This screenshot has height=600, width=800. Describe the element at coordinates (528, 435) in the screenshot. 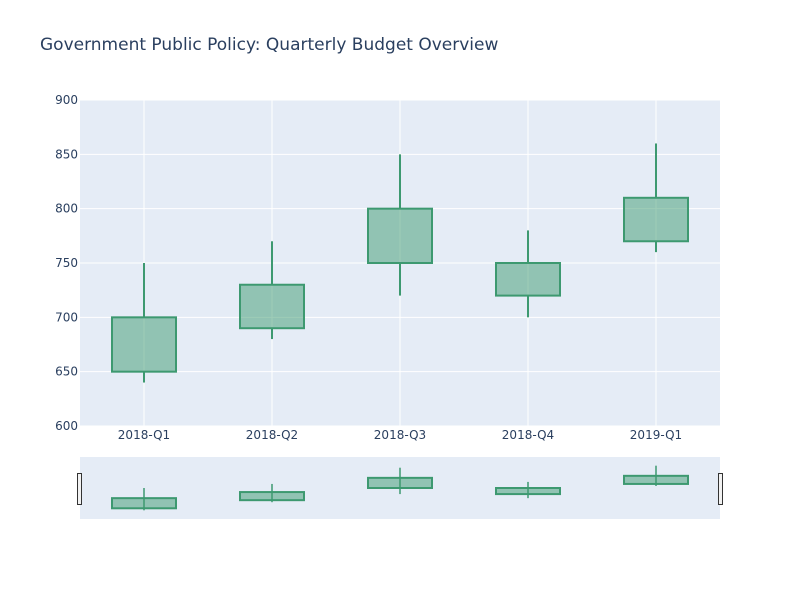

I see `x-tick-label: 2018-Q4` at that location.